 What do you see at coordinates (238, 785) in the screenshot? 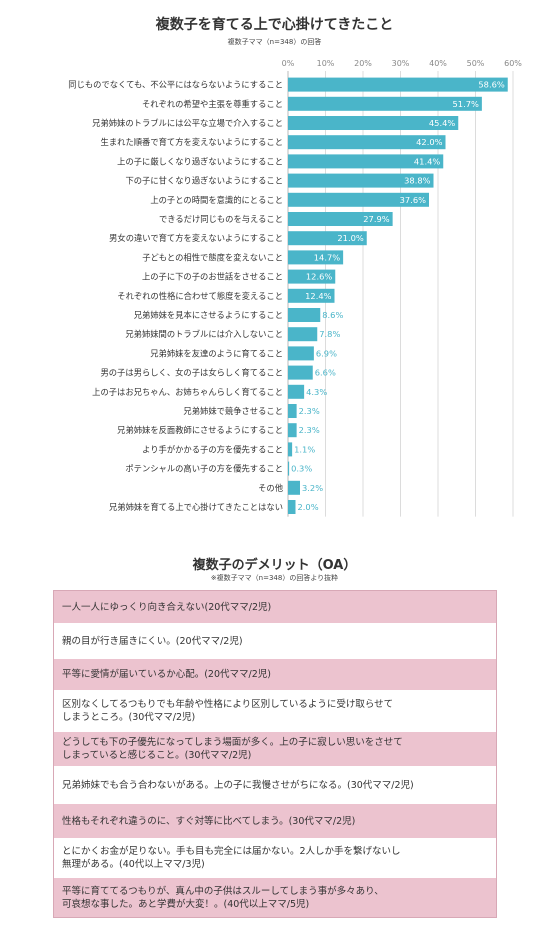
I see `oa-item-text: 兄弟姉妹でも合う合わないがある。上の子に我慢させがちになる。(30代ママ/2児)` at bounding box center [238, 785].